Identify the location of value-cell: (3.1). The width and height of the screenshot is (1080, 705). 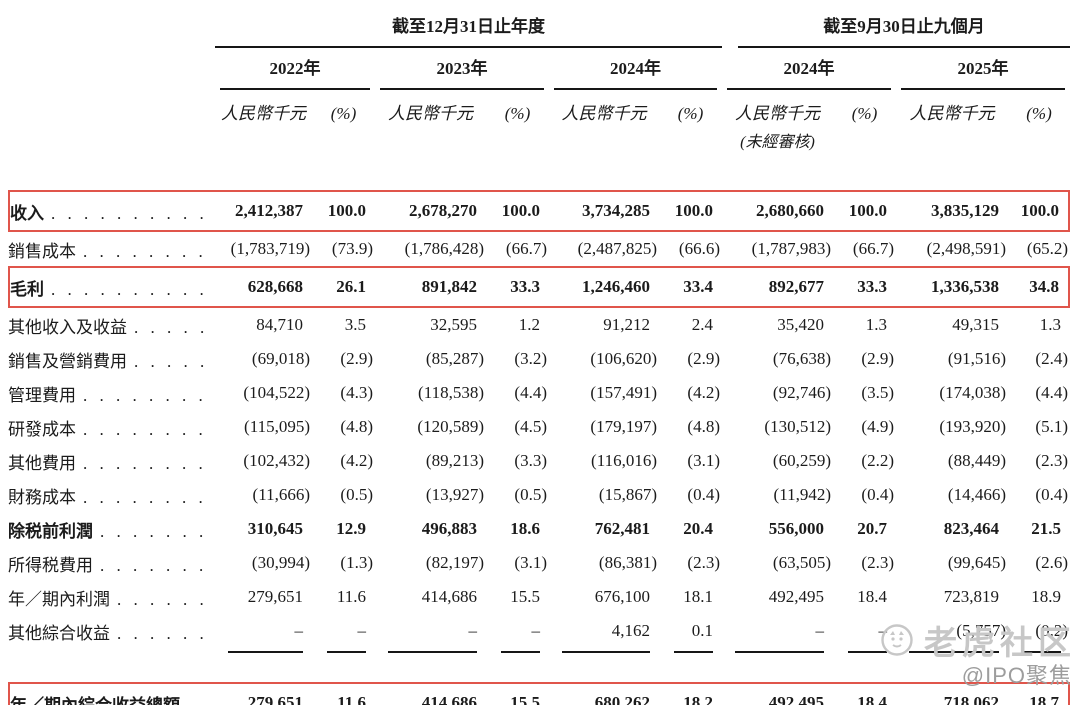
(703, 460).